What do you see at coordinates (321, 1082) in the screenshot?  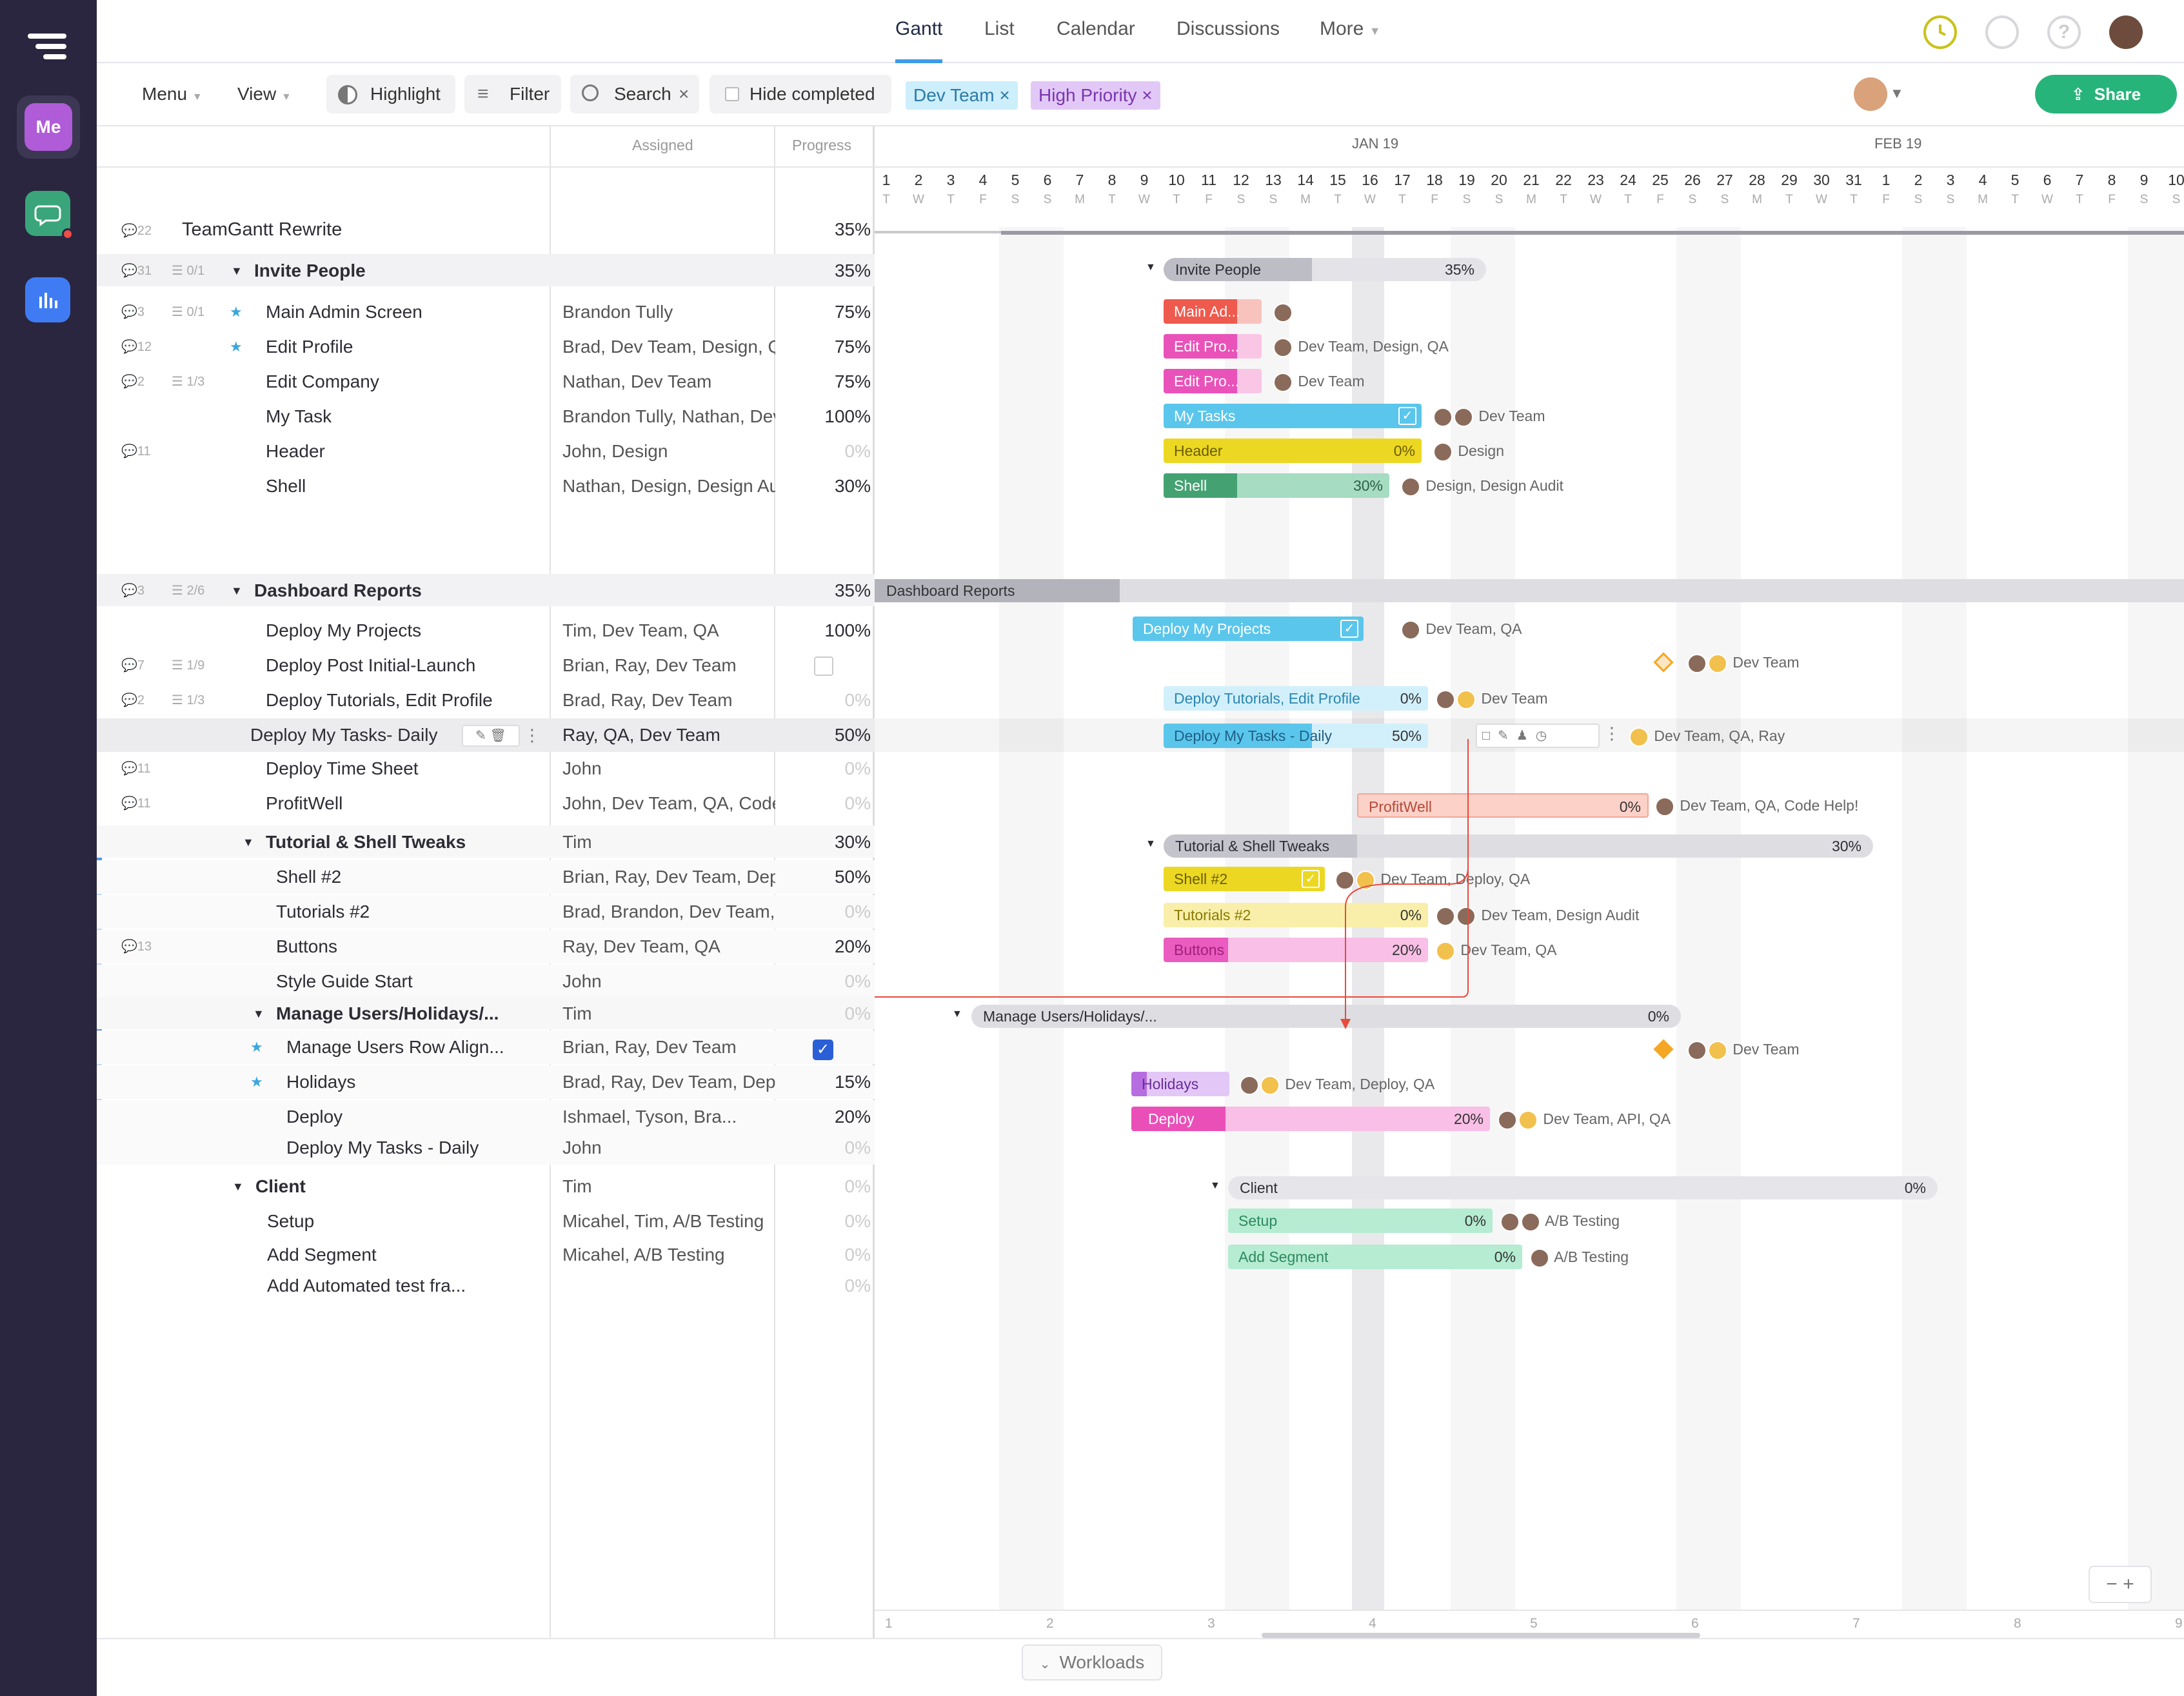 I see `task-name: Holidays` at bounding box center [321, 1082].